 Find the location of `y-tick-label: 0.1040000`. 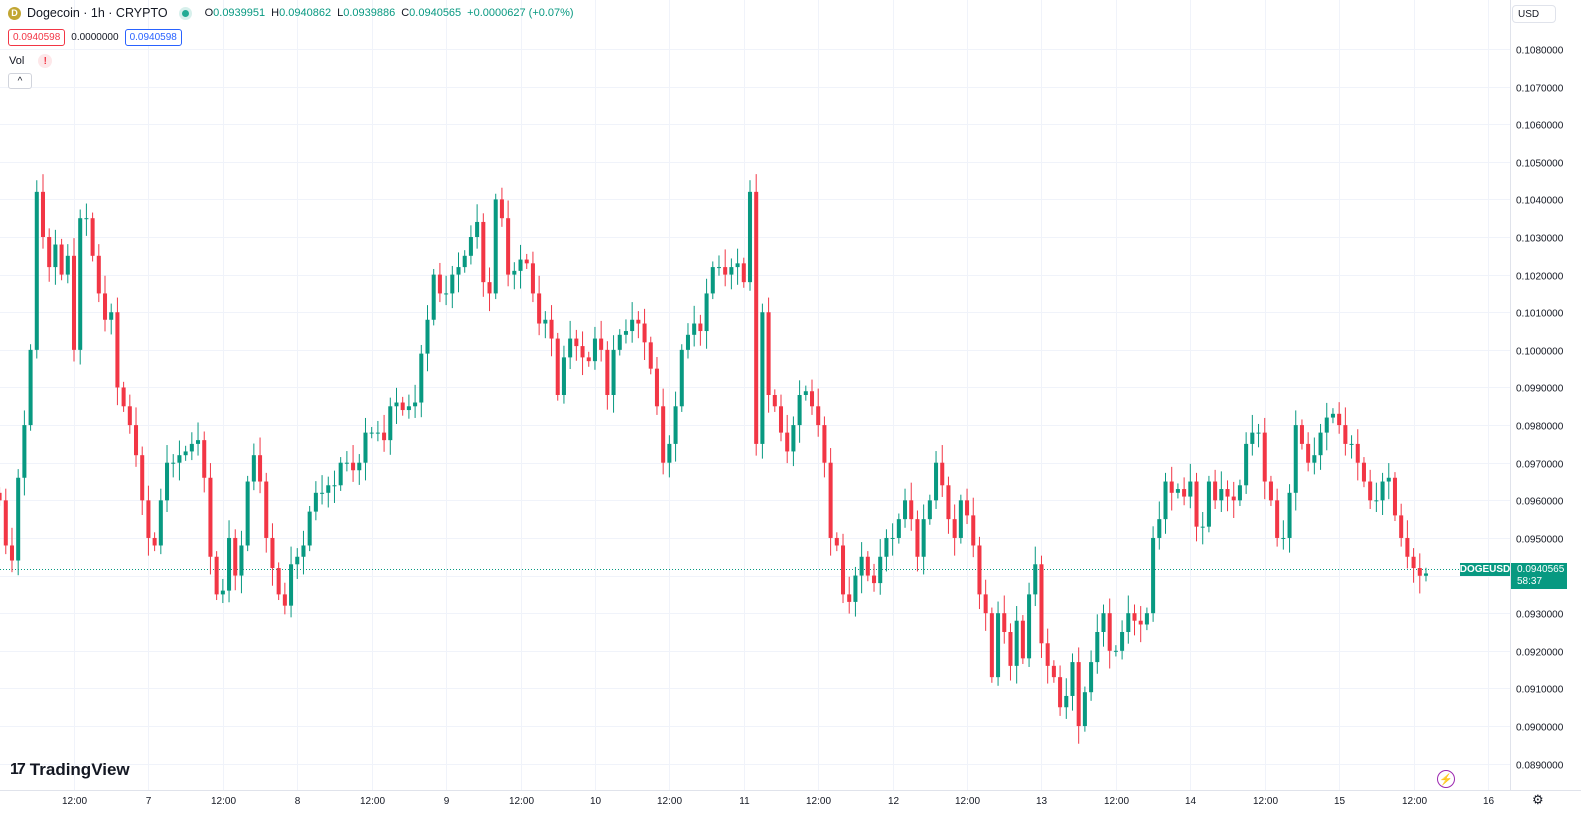

y-tick-label: 0.1040000 is located at coordinates (1540, 201).